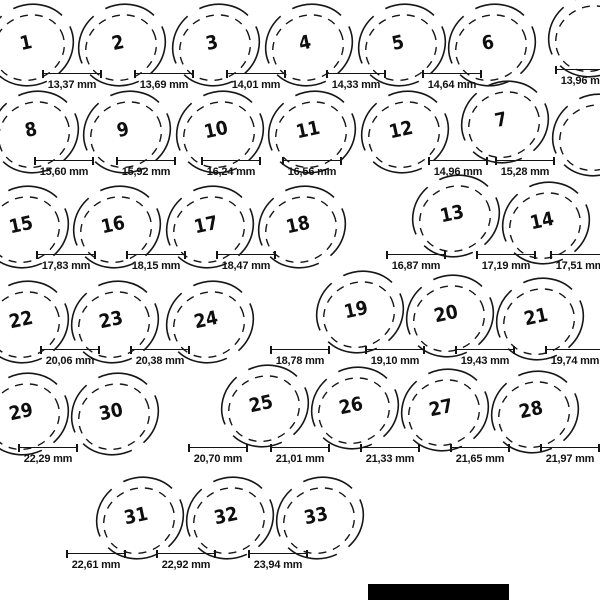 Image resolution: width=600 pixels, height=600 pixels. What do you see at coordinates (580, 81) in the screenshot?
I see `diameter-value: 13,96 mm` at bounding box center [580, 81].